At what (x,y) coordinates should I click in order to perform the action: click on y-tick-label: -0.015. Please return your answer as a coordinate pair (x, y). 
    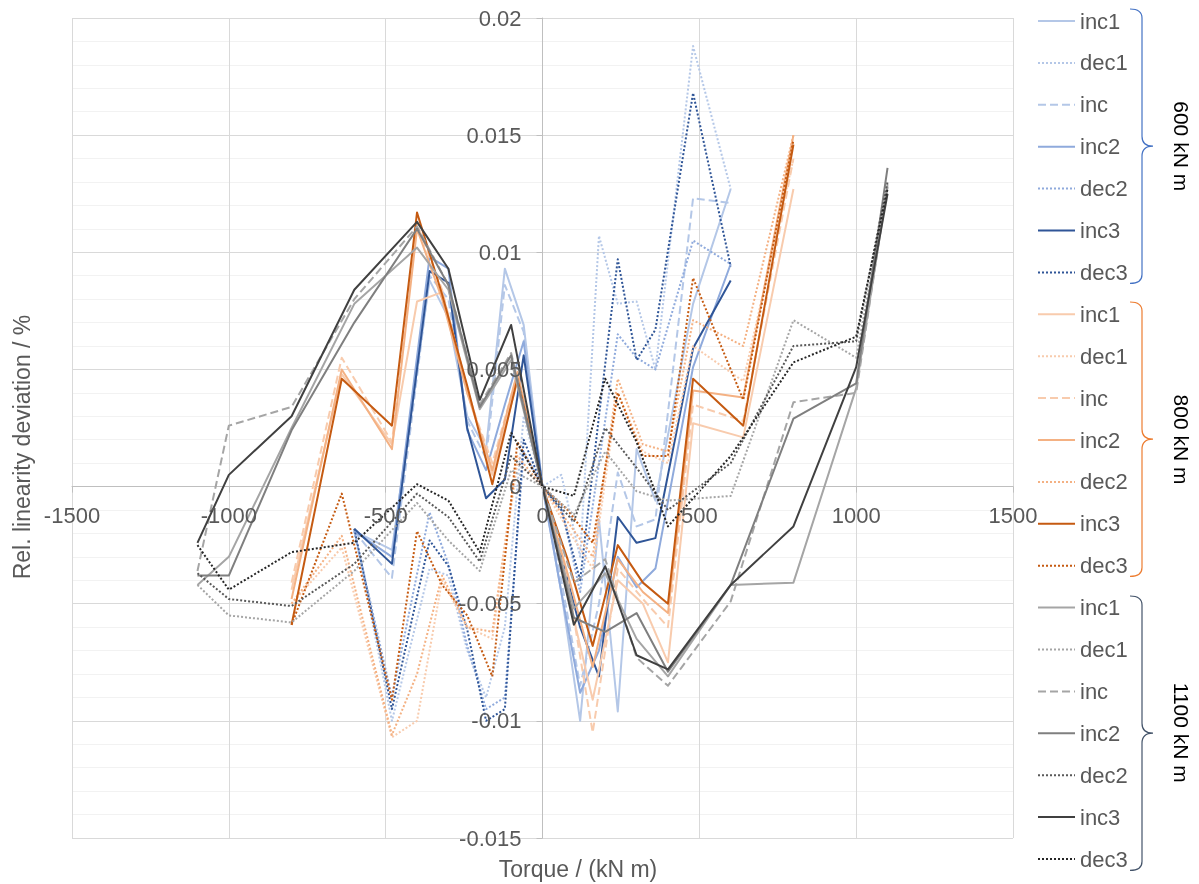
    Looking at the image, I should click on (490, 838).